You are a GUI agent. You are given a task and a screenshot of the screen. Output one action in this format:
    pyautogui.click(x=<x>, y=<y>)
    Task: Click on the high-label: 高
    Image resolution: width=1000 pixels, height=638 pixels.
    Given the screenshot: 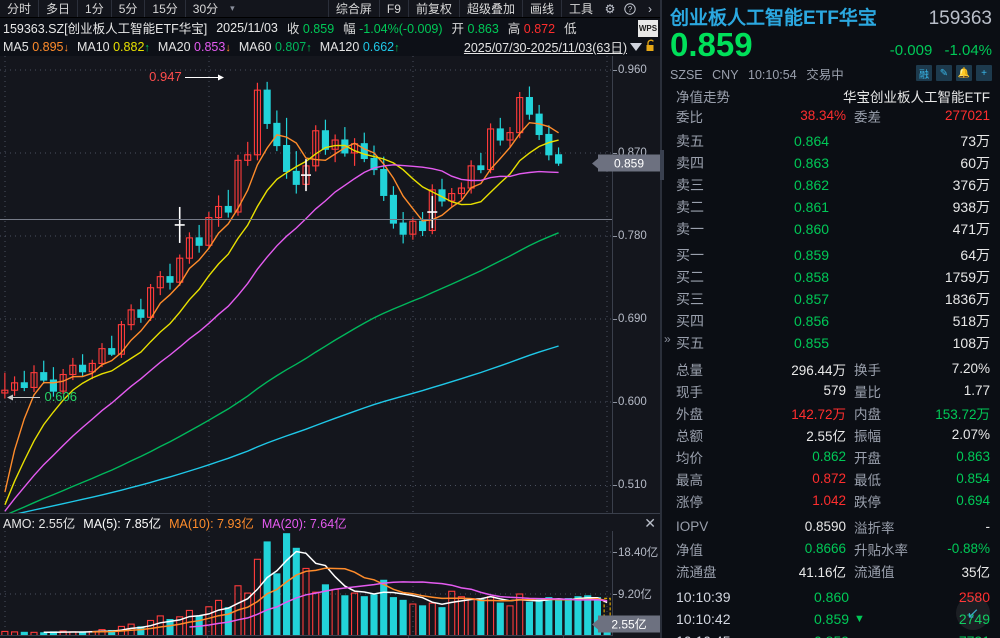 What is the action you would take?
    pyautogui.click(x=514, y=29)
    